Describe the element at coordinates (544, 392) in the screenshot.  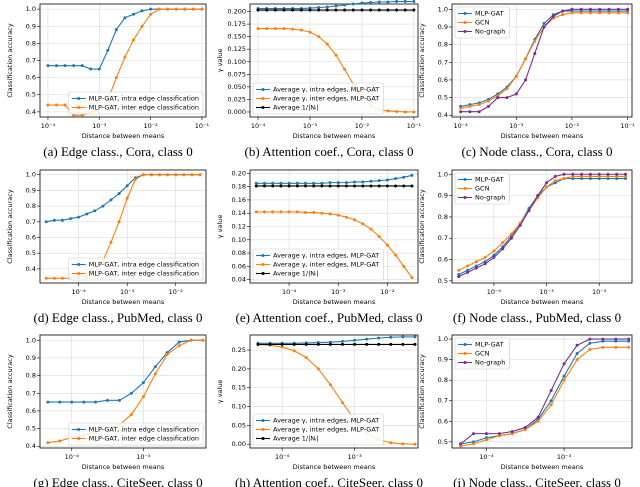
I see `series-line` at that location.